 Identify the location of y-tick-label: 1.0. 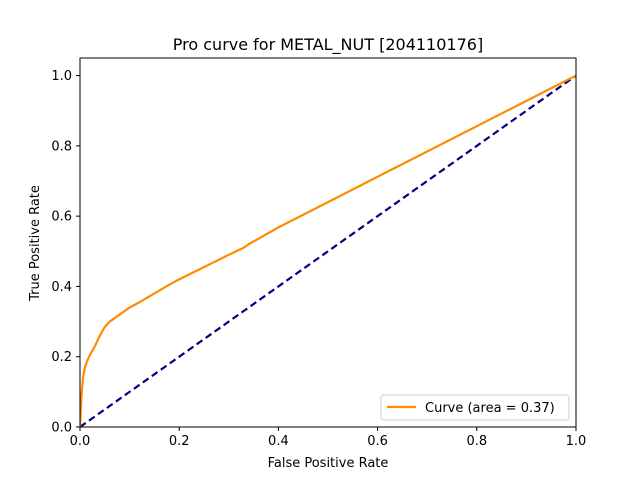
(61, 76).